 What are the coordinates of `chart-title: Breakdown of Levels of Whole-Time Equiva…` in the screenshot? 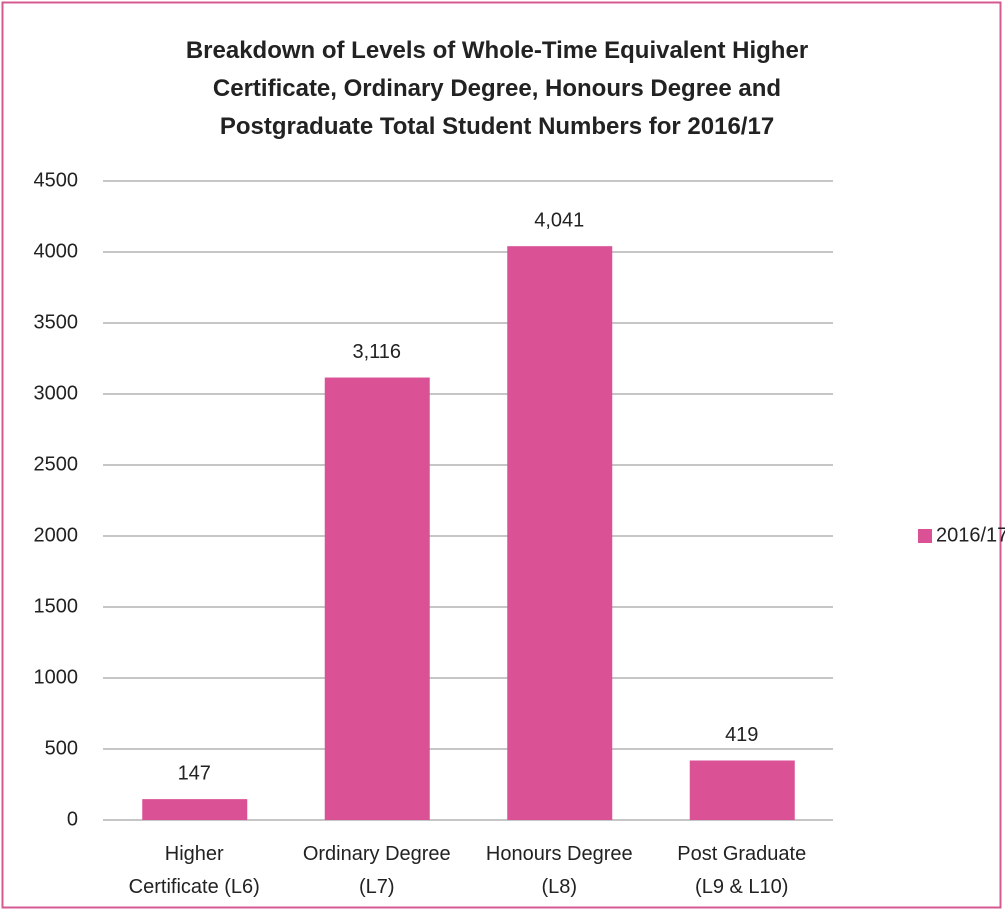 It's located at (497, 88).